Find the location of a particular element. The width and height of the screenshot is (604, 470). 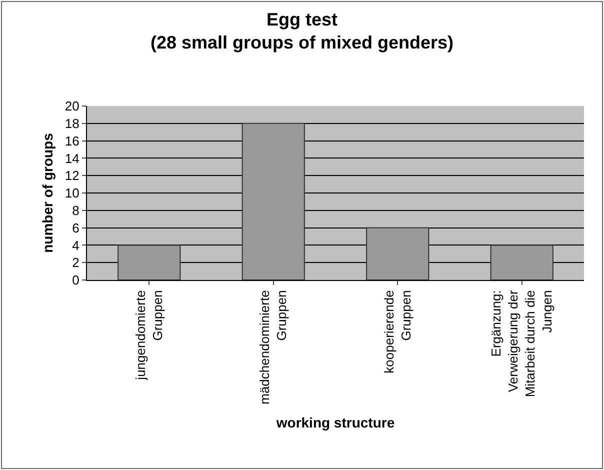

x-axis-title: working structure is located at coordinates (335, 422).